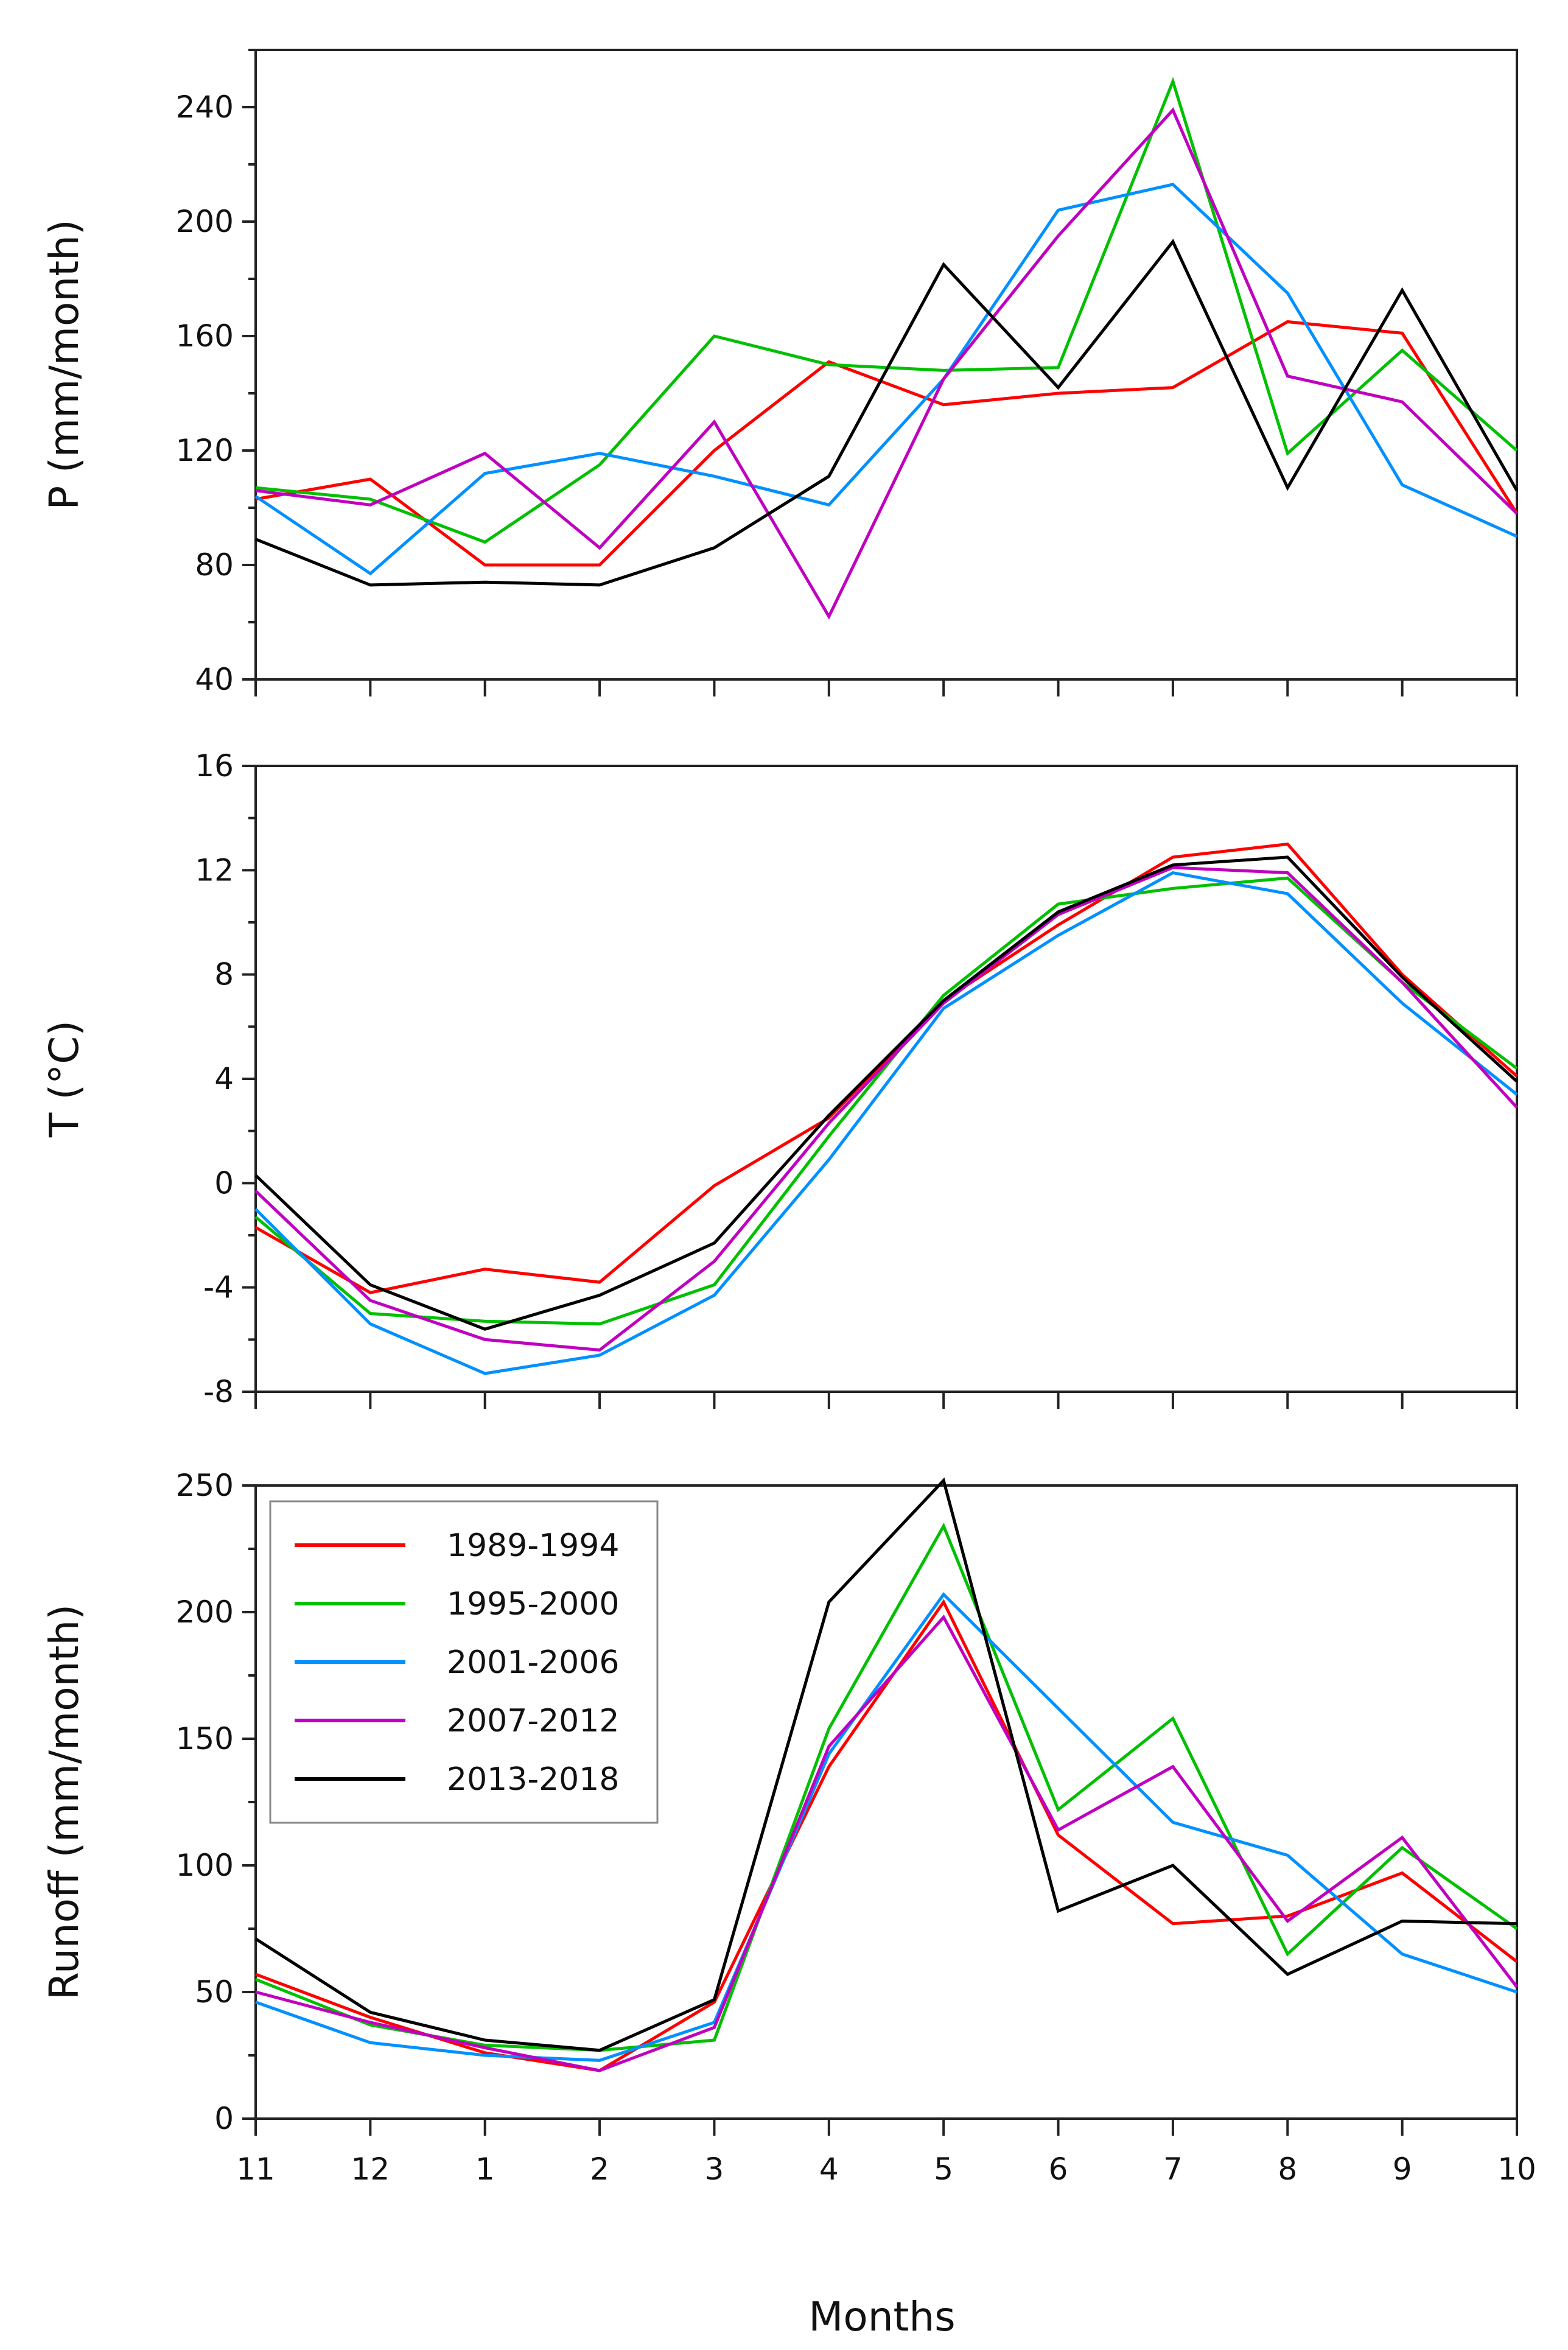  Describe the element at coordinates (205, 450) in the screenshot. I see `y-tick-label: 120` at that location.